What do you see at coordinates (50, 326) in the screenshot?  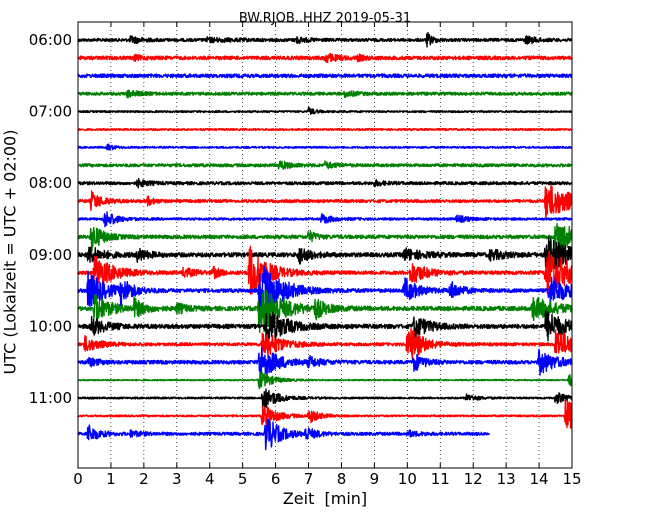 I see `y-tick-label: 10:00` at bounding box center [50, 326].